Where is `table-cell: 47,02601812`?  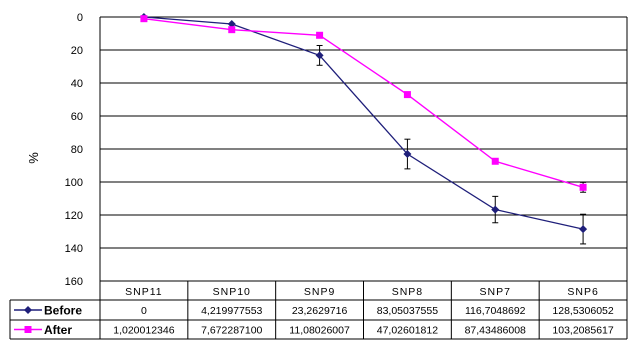
table-cell: 47,02601812 is located at coordinates (407, 331).